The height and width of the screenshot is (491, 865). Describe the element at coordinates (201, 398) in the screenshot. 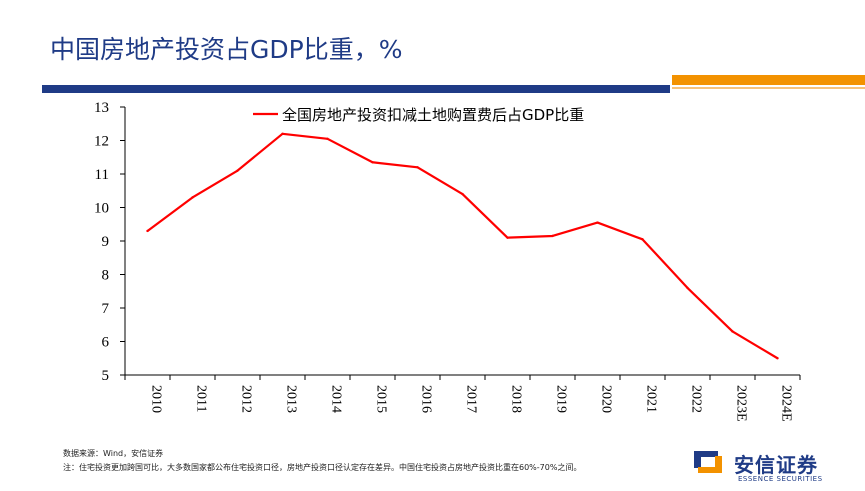

I see `x-tick-label: 2011` at that location.